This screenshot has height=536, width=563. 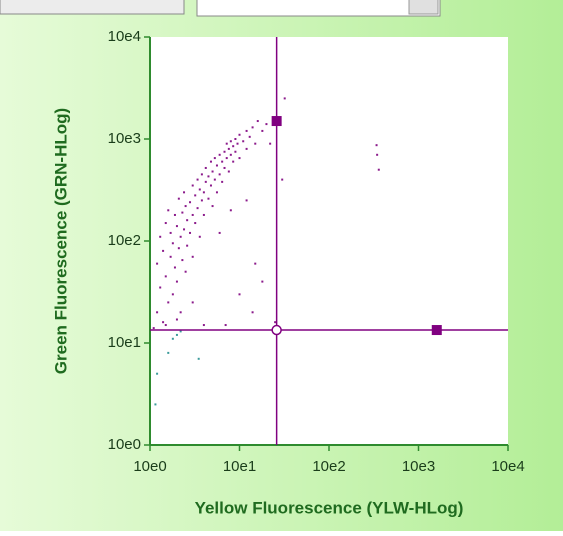 I want to click on x-axis-title: Yellow Fluorescence (YLW-HLog), so click(x=329, y=507).